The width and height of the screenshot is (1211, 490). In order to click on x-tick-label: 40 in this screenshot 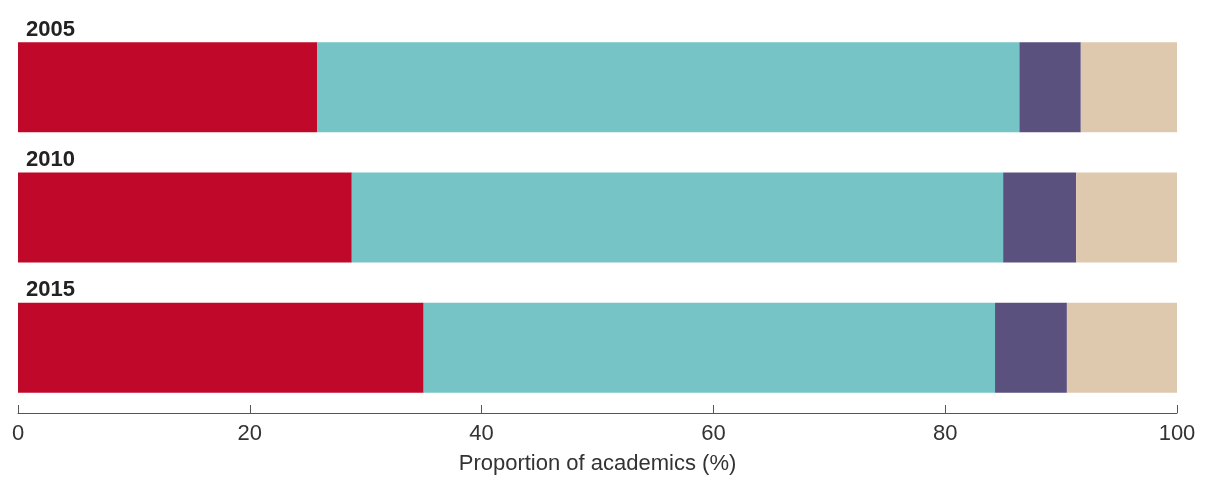, I will do `click(481, 432)`.